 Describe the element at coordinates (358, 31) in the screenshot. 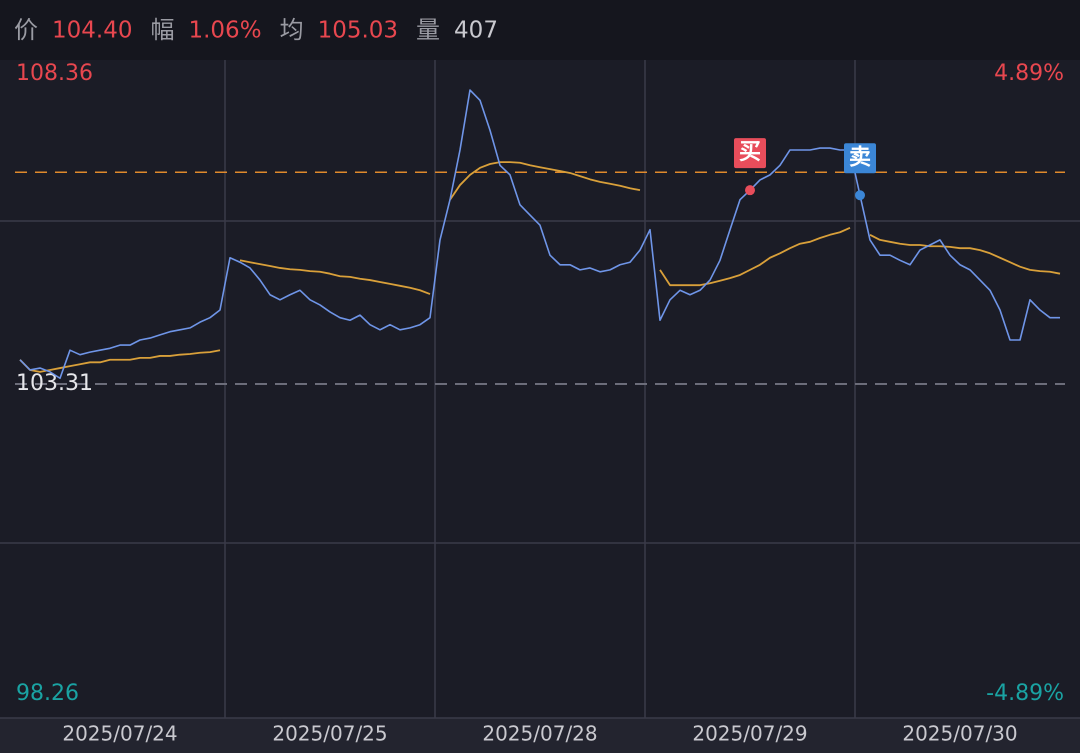

I see `header-value: 105.03` at that location.